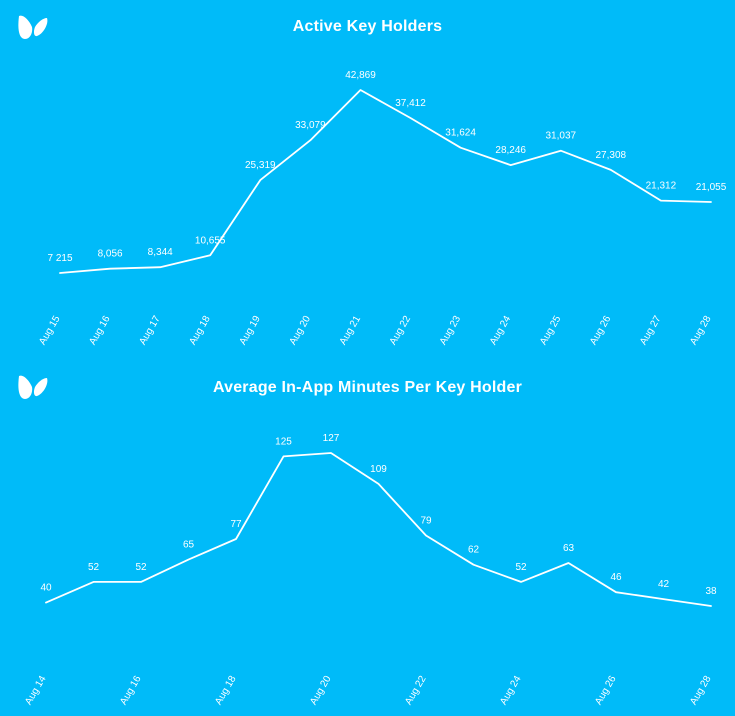  Describe the element at coordinates (360, 75) in the screenshot. I see `data-label: 42,869` at that location.